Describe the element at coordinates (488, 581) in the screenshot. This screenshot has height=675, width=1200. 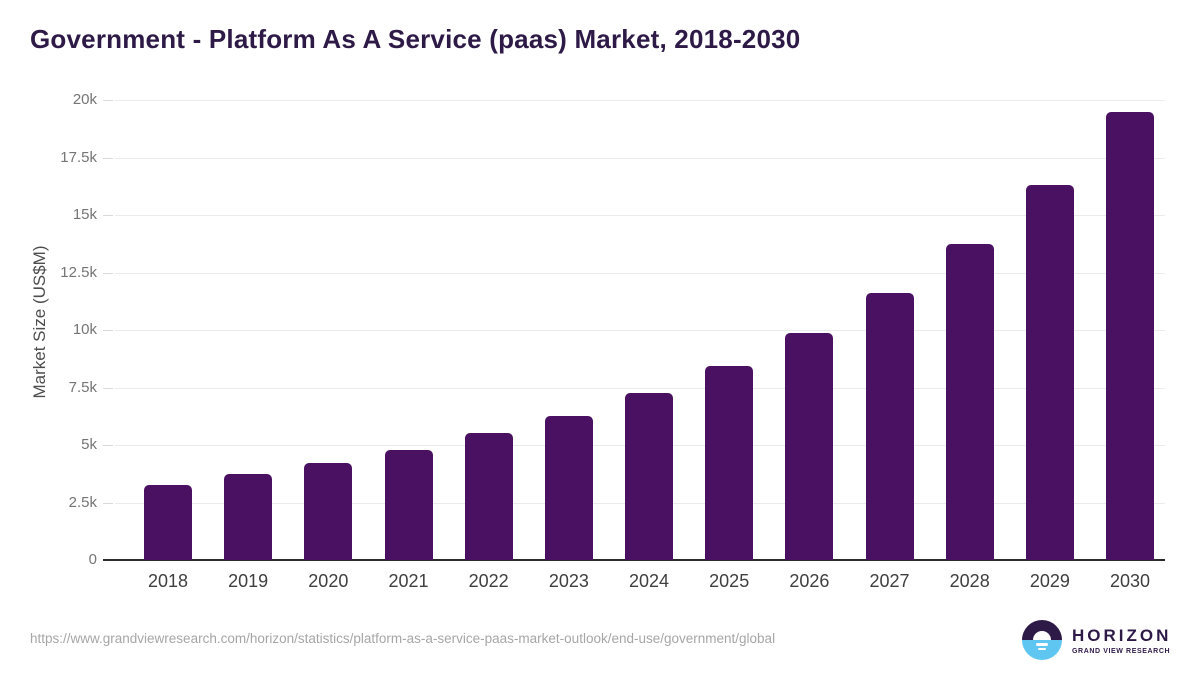
I see `x-tick-label-2022: 2022` at that location.